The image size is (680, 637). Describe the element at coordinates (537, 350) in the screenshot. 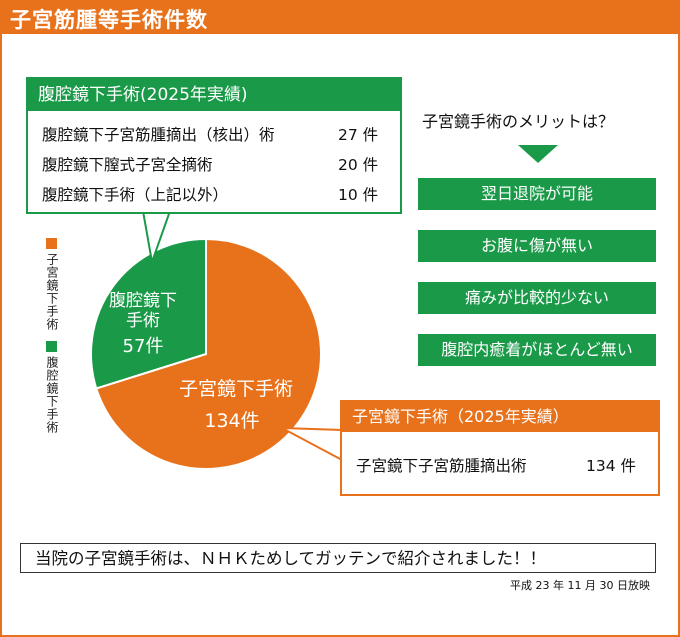

I see `merit-item: 腹腔内癒着がほとんど無い` at that location.